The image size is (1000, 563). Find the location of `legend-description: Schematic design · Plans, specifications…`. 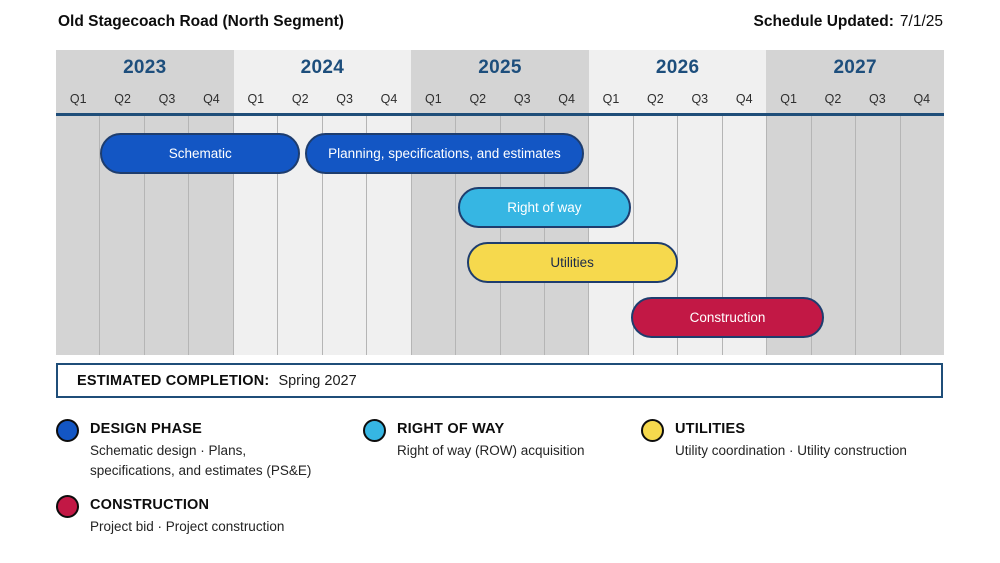

legend-description: Schematic design · Plans, specifications… is located at coordinates (201, 460).